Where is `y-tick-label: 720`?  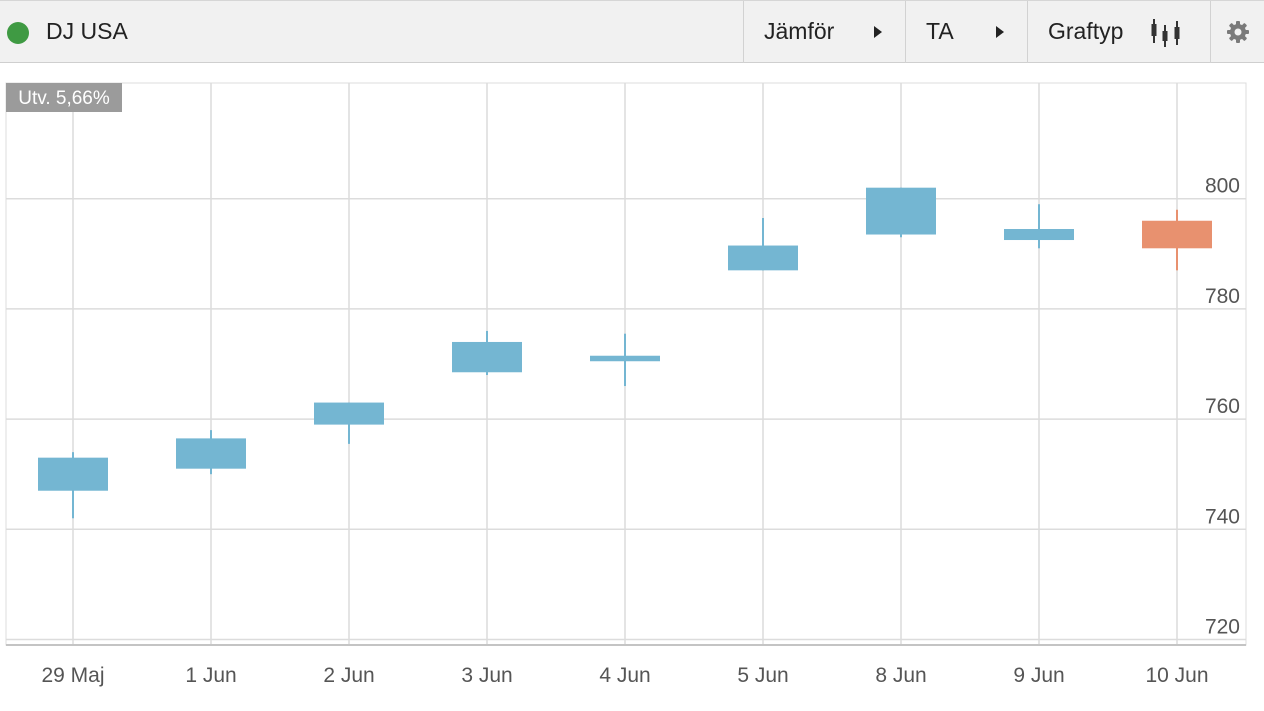
y-tick-label: 720 is located at coordinates (1222, 626).